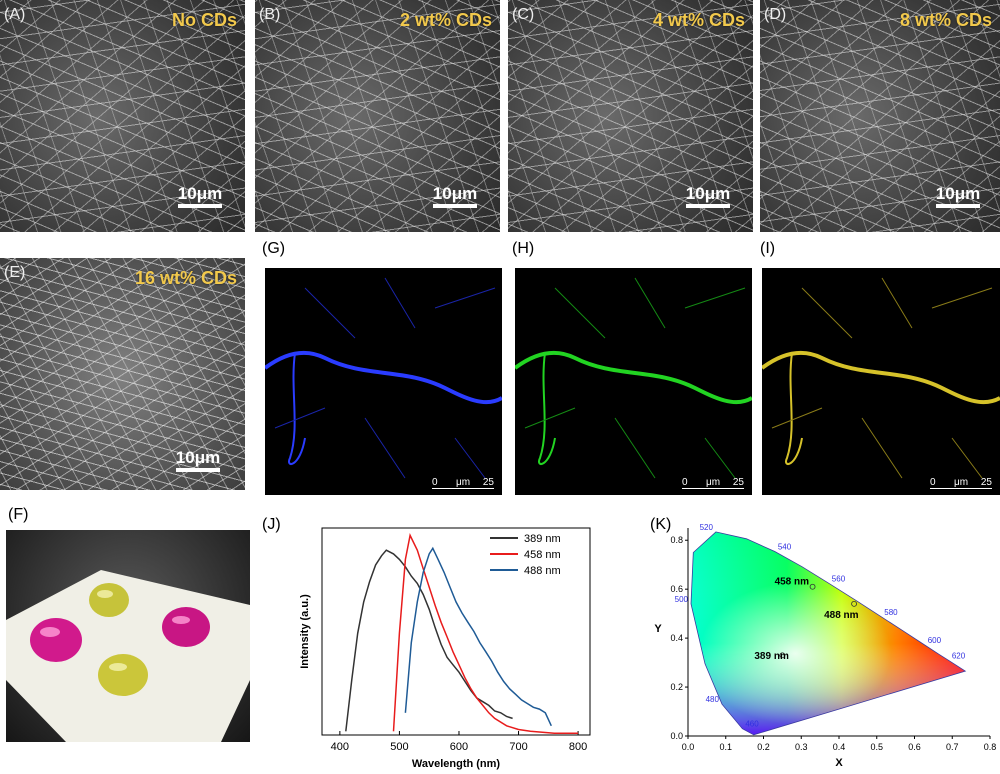 The image size is (1000, 774). I want to click on scale-g-unit: μm, so click(463, 482).